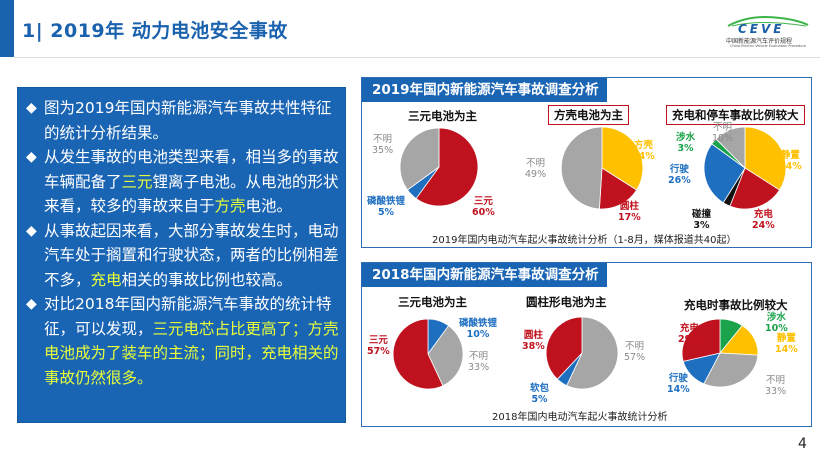  I want to click on label-charging-29: 充电 29%, so click(689, 334).